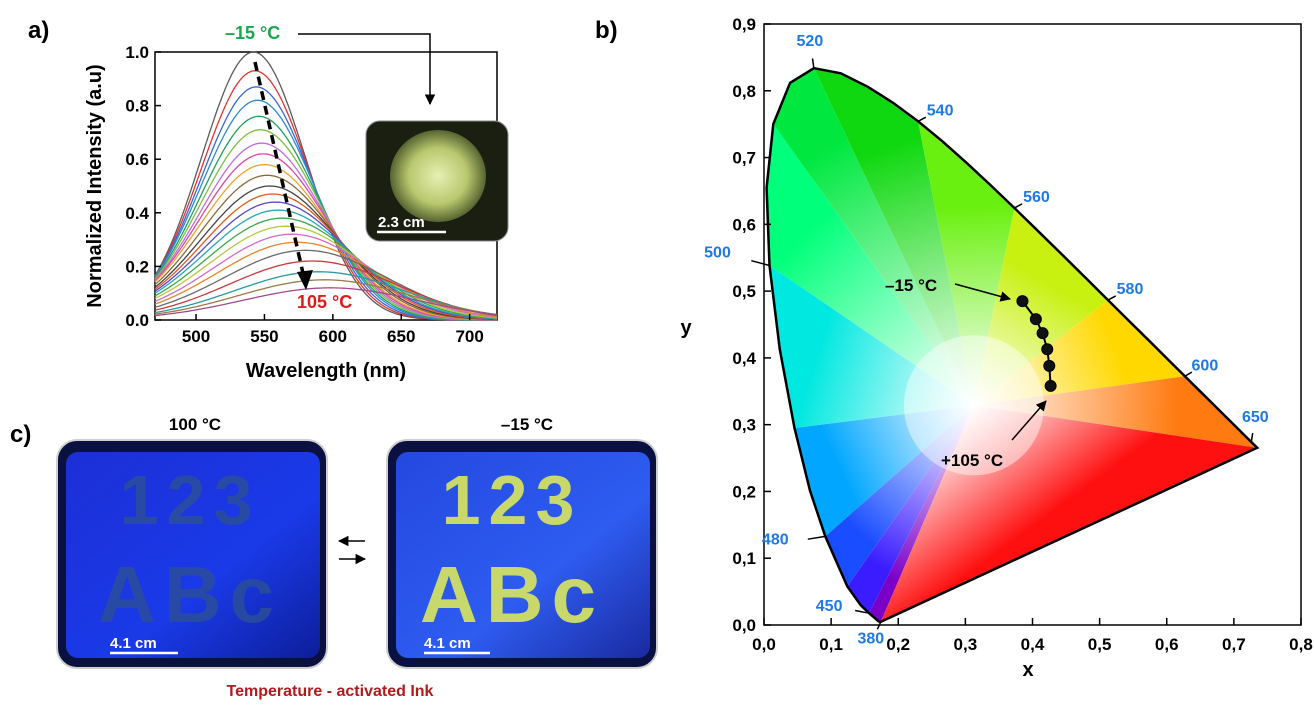 This screenshot has height=707, width=1314. What do you see at coordinates (764, 644) in the screenshot?
I see `cie-x-tick-label: 0,0` at bounding box center [764, 644].